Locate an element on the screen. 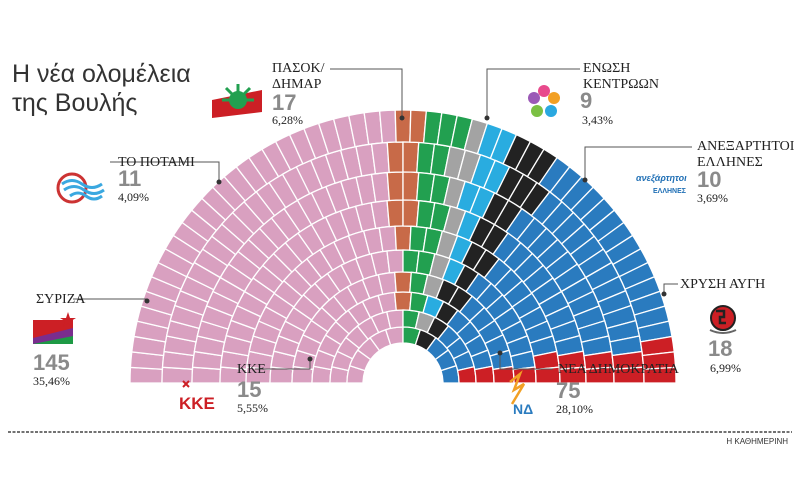 This screenshot has width=800, height=499. pasok-label-line2: ΔΗΜΑΡ is located at coordinates (297, 84).